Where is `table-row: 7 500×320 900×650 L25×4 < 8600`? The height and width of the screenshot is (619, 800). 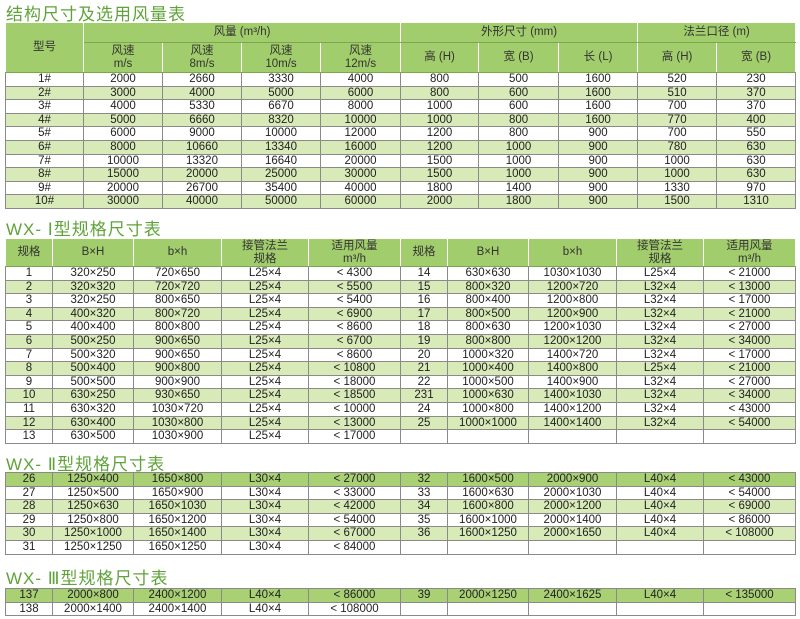
table-row: 7 500×320 900×650 L25×4 < 8600 is located at coordinates (203, 355).